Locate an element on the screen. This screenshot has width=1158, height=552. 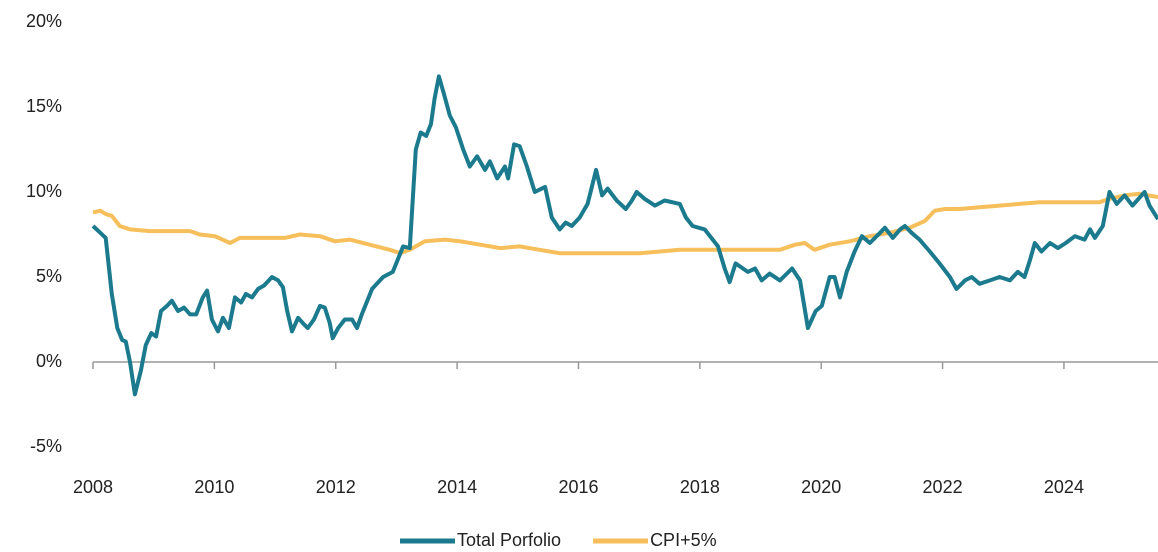
x-tick-label: 2020 is located at coordinates (821, 487).